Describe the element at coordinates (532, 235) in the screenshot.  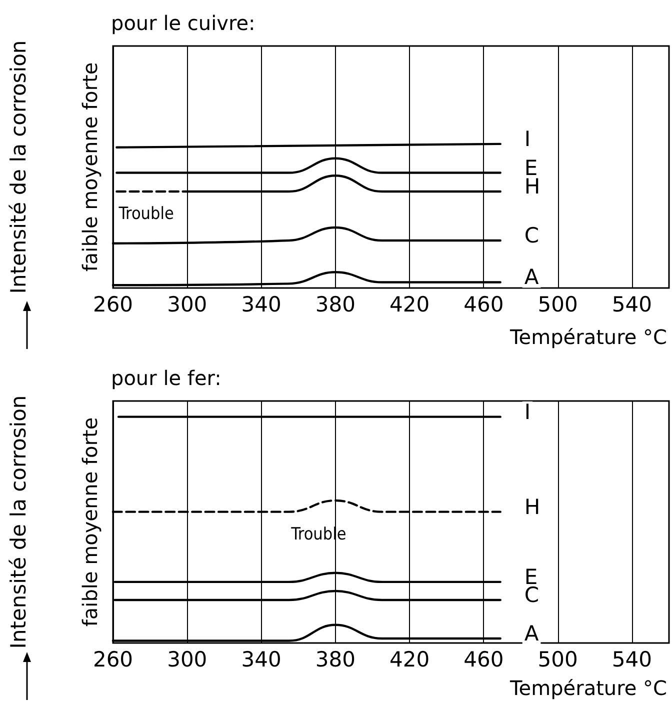
I see `series-label: C` at that location.